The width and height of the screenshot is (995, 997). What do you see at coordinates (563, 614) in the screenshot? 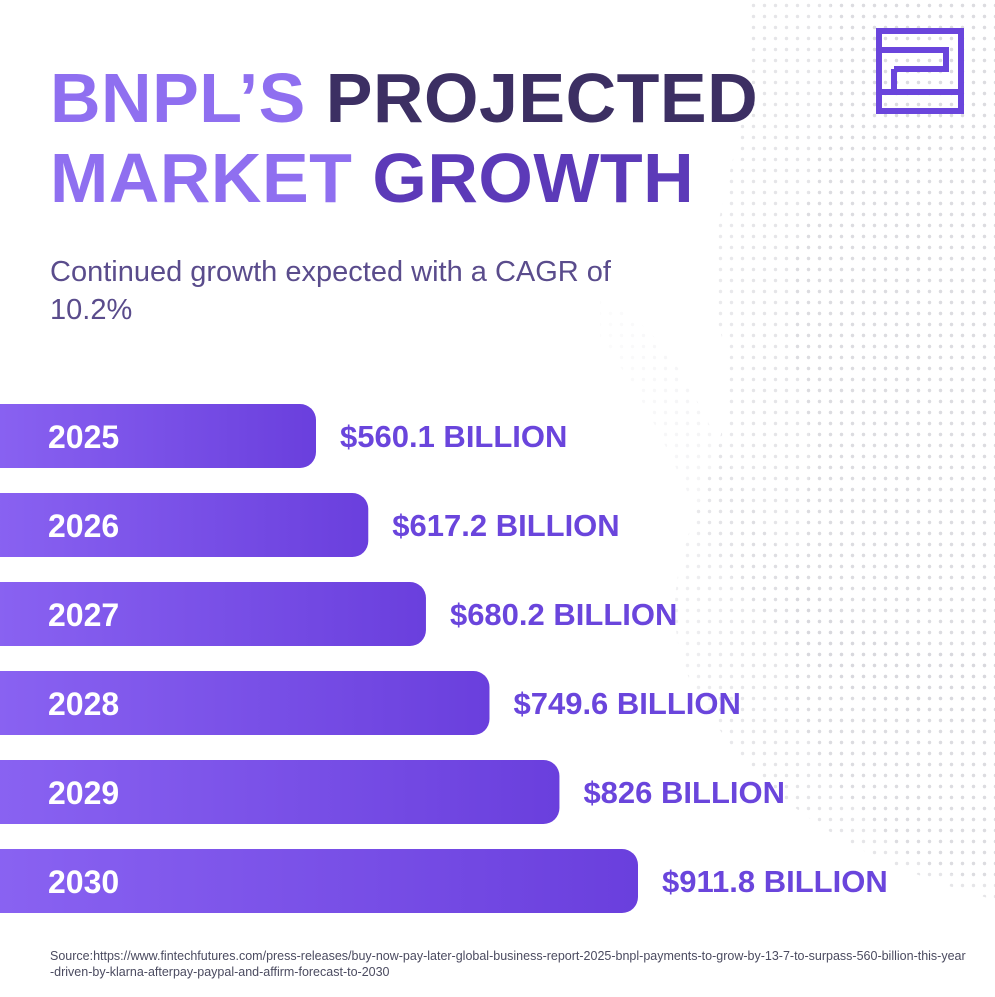
I see `value-label-2027: $680.2 BILLION` at bounding box center [563, 614].